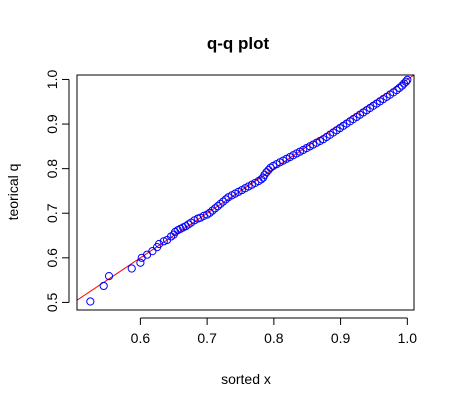 Image resolution: width=454 pixels, height=407 pixels. Describe the element at coordinates (238, 43) in the screenshot. I see `chart-title: q-q plot` at that location.